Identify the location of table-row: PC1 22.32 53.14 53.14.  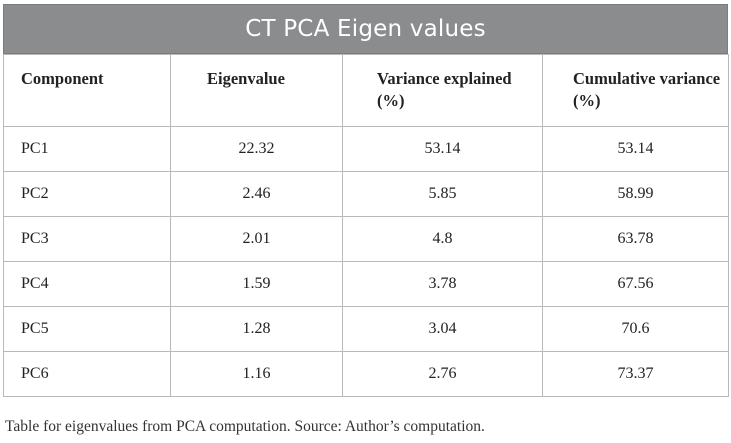
(366, 149).